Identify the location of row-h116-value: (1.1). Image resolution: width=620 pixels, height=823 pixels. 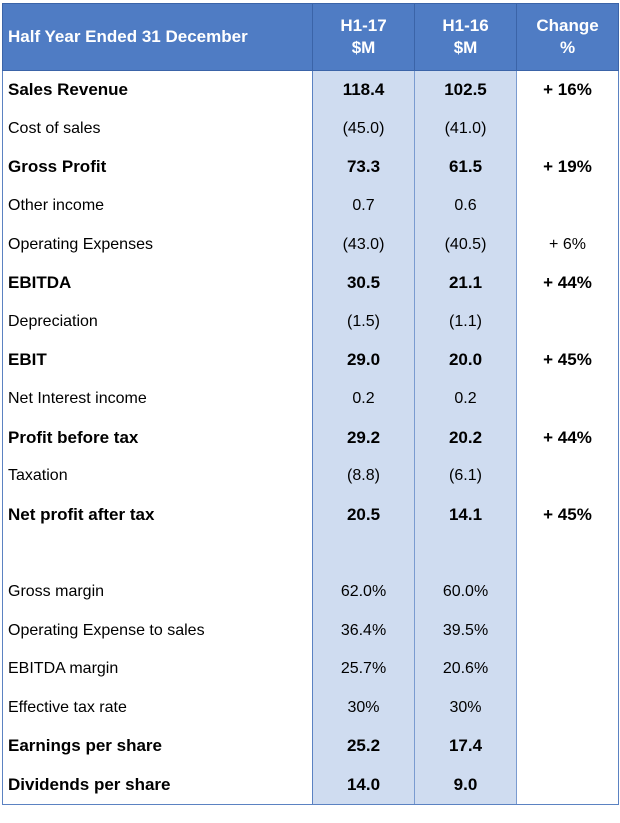
(465, 322).